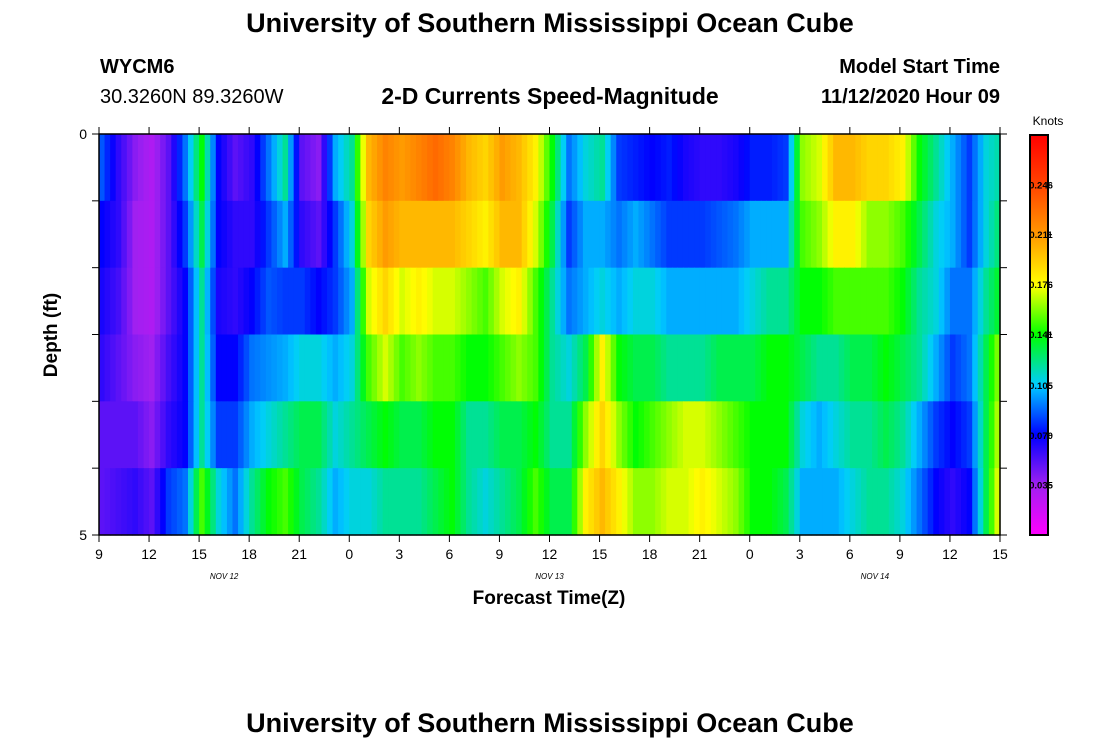  I want to click on y-axis-label: Depth (ft), so click(51, 335).